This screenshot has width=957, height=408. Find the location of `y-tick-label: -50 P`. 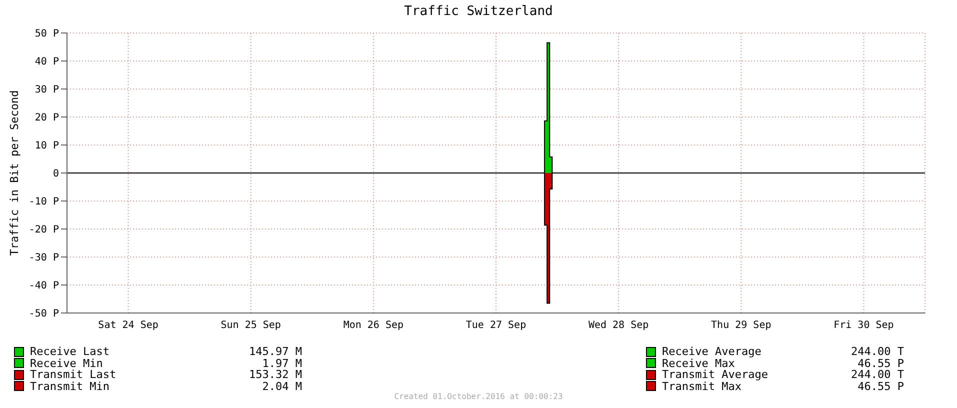

y-tick-label: -50 P is located at coordinates (43, 314).